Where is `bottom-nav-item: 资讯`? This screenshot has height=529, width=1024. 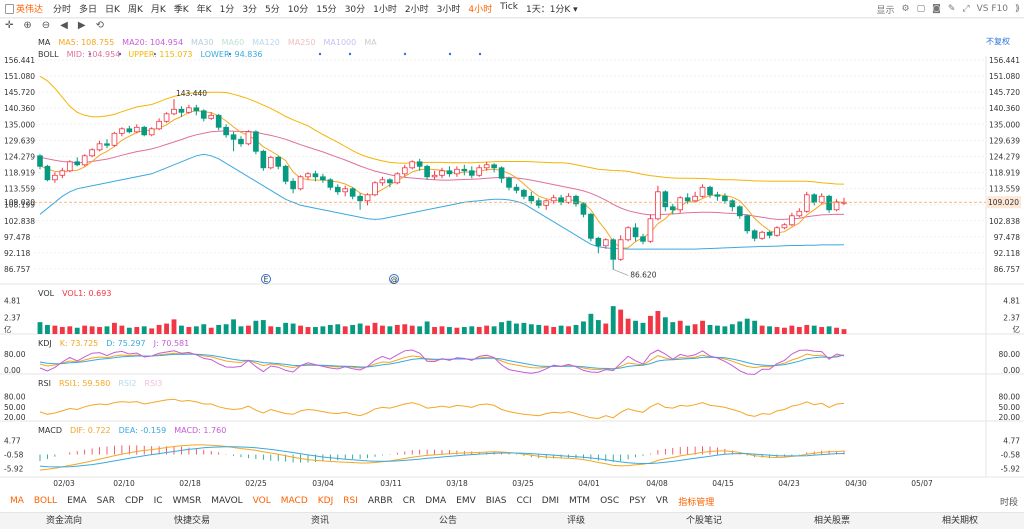
bottom-nav-item: 资讯 is located at coordinates (319, 521).